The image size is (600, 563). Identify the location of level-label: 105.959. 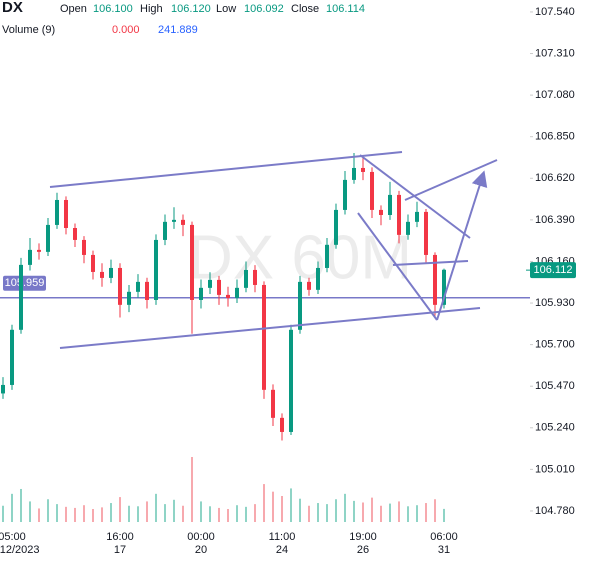
(25, 283).